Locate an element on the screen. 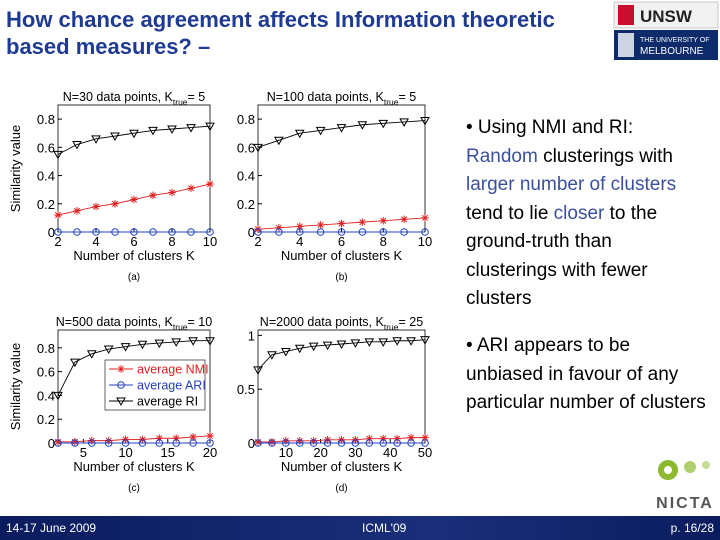 The width and height of the screenshot is (720, 540). x-tick-label: 30 is located at coordinates (355, 452).